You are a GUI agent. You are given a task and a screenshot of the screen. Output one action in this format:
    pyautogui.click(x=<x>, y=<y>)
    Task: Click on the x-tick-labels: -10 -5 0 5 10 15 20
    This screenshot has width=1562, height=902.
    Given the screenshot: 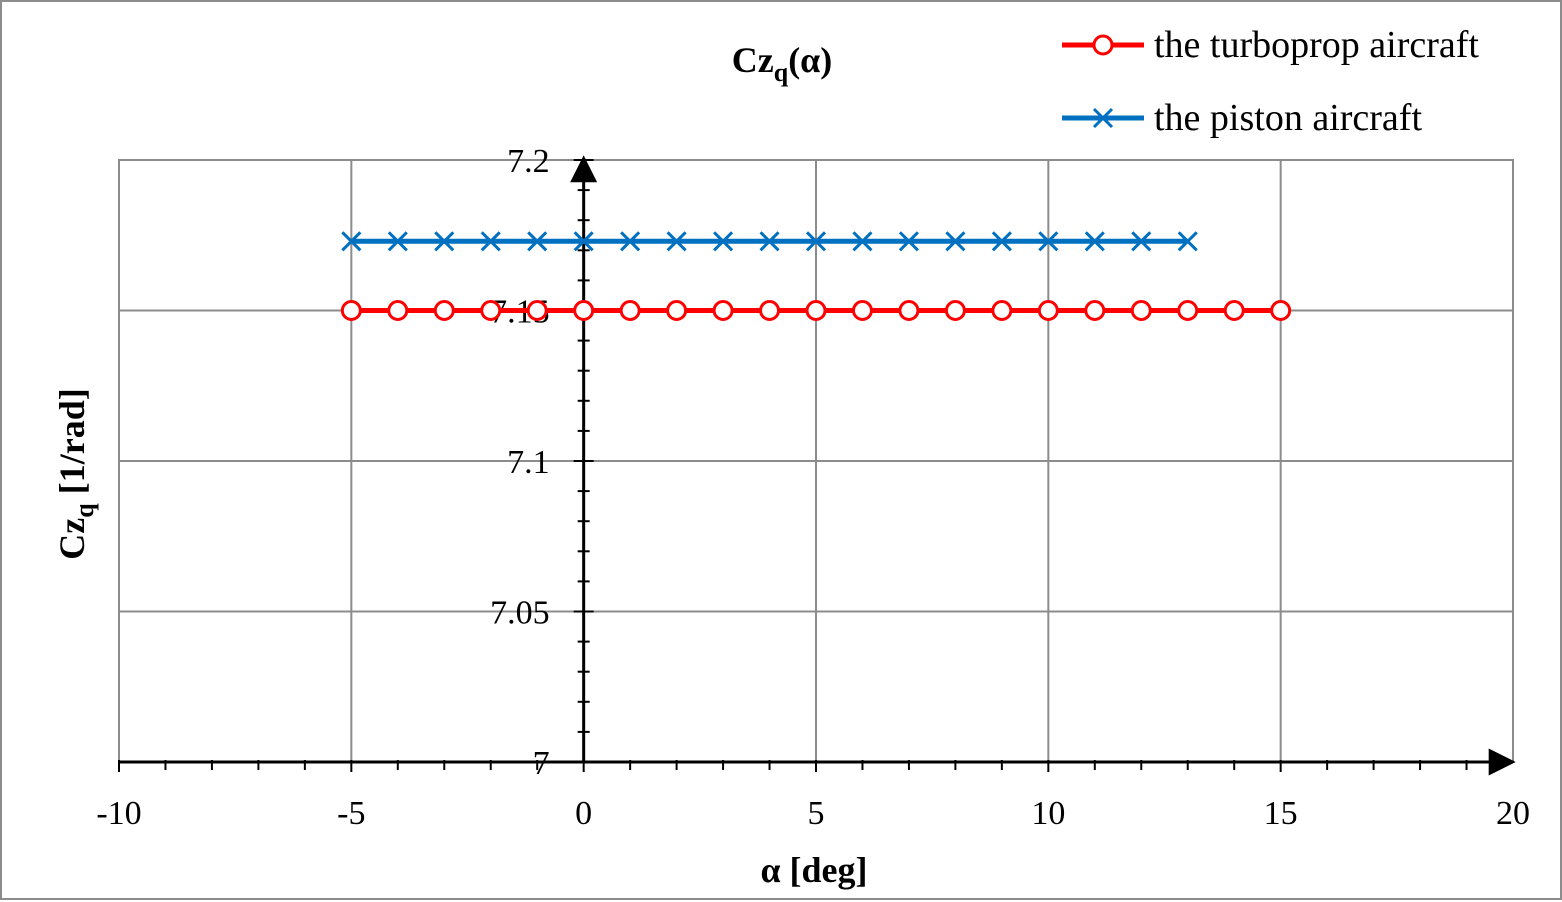 What is the action you would take?
    pyautogui.click(x=813, y=813)
    